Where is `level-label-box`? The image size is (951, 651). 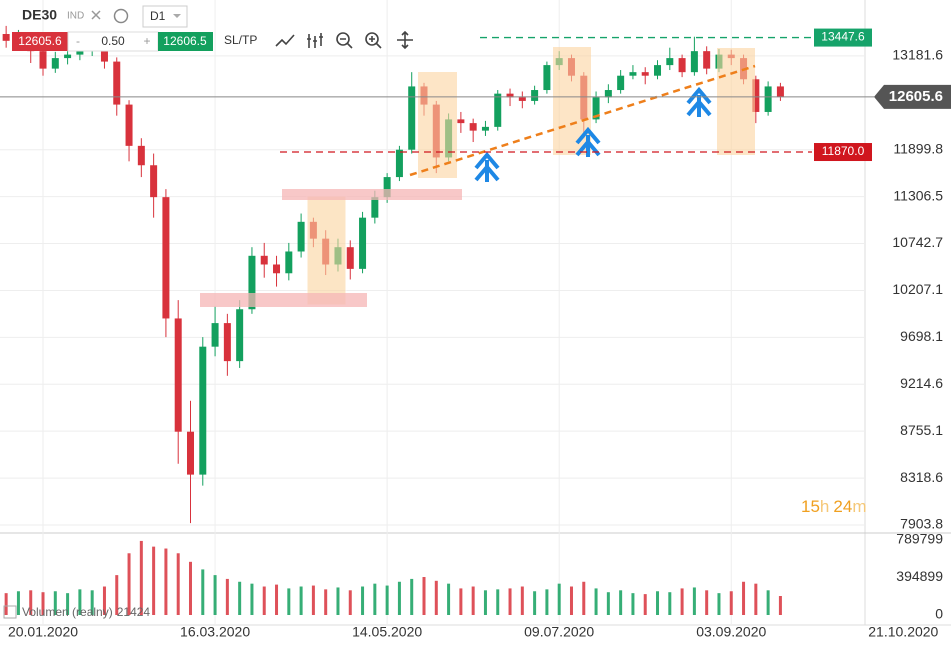
level-label-box is located at coordinates (843, 37).